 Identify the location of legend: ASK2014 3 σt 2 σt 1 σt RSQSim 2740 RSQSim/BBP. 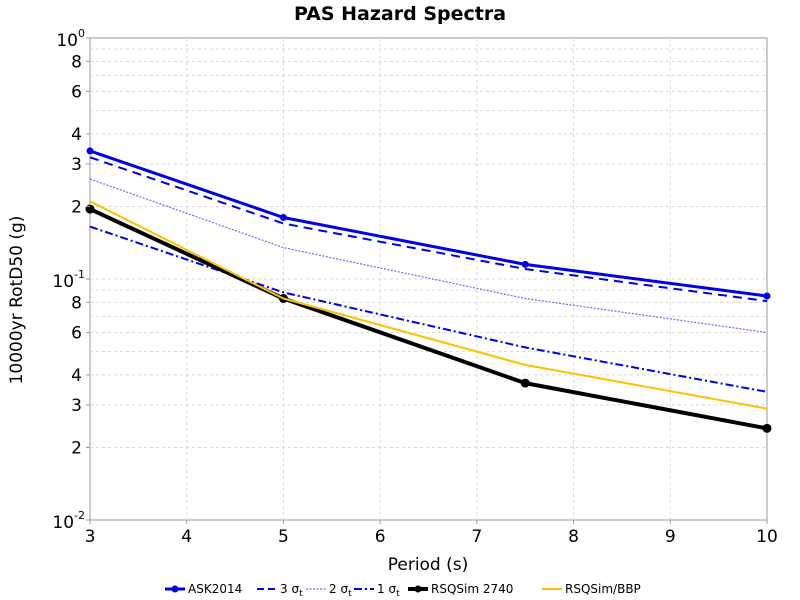
(403, 590).